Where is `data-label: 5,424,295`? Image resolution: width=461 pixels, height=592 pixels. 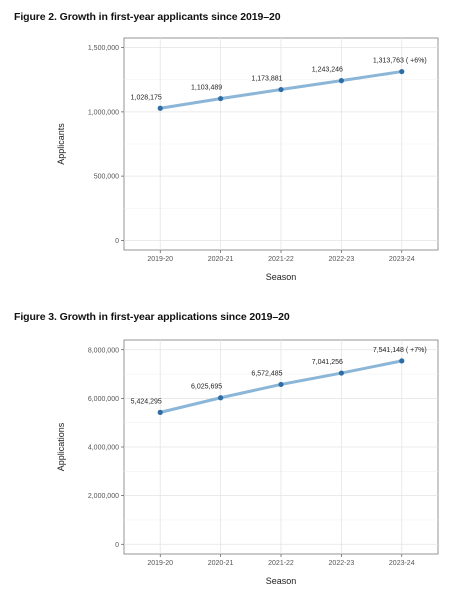
data-label: 5,424,295 is located at coordinates (146, 401).